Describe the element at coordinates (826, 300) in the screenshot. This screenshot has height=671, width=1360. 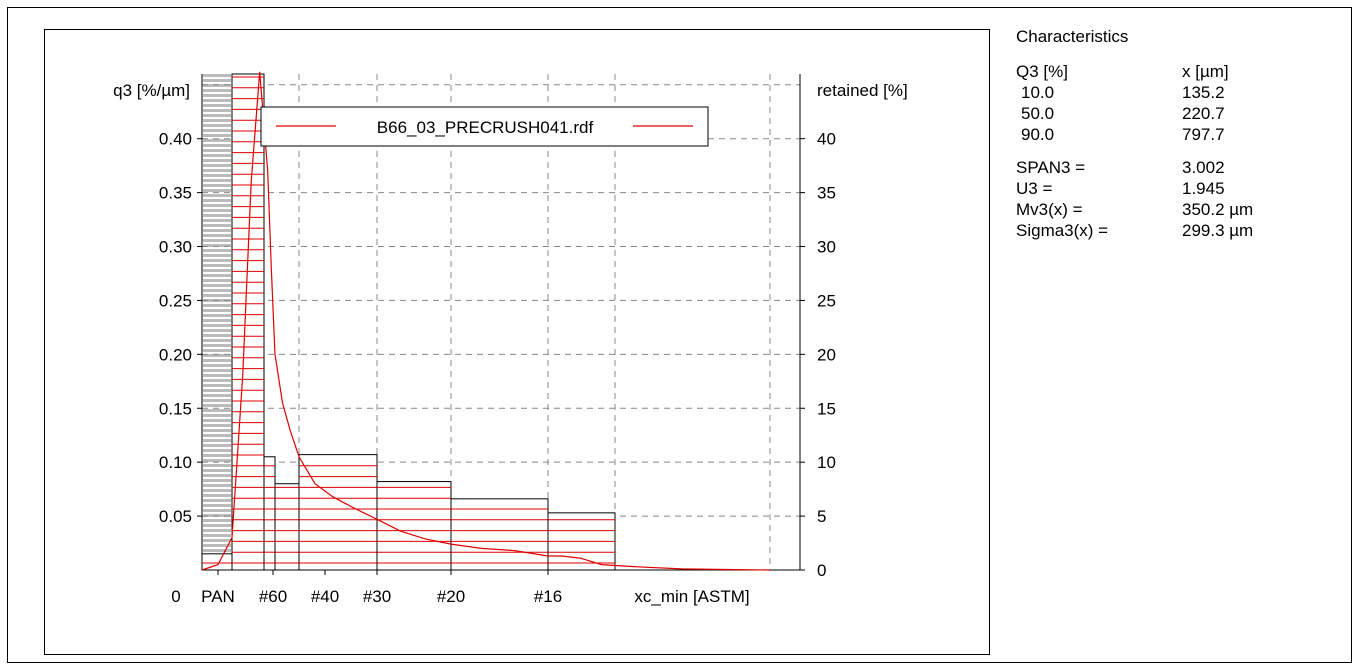
I see `y-tick-label-right: 25` at that location.